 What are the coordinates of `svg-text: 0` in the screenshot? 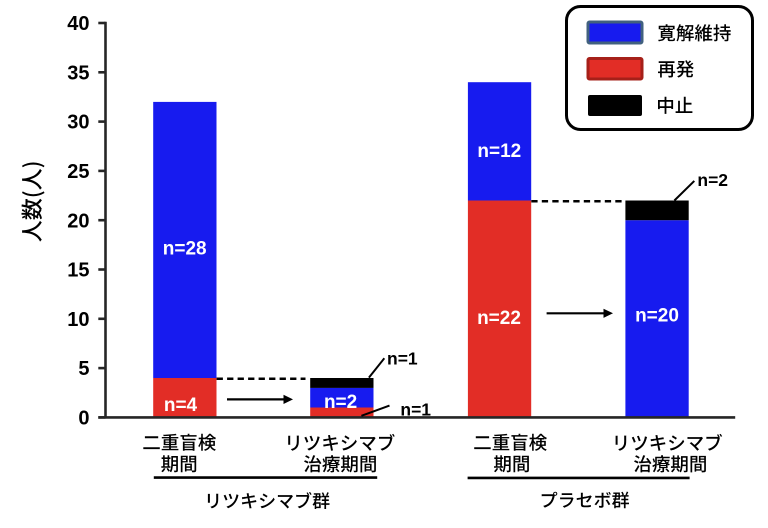 It's located at (83, 419).